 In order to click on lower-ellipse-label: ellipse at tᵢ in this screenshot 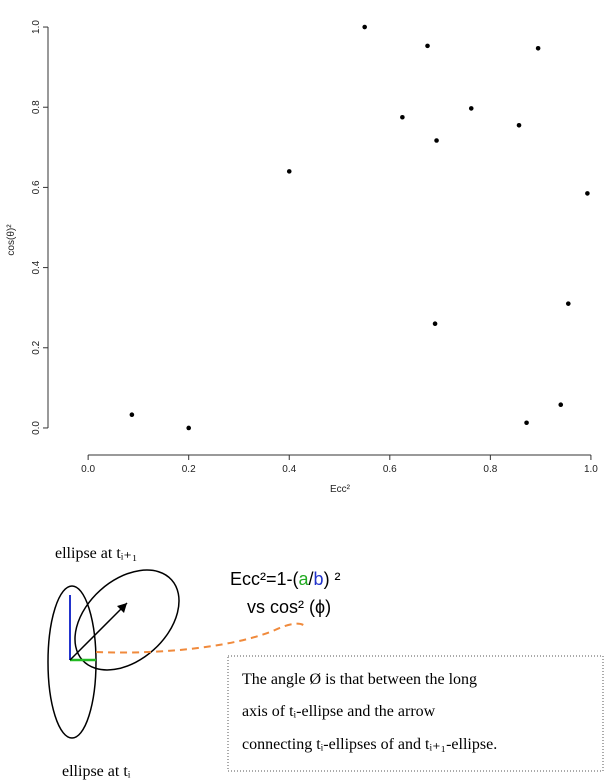, I will do `click(96, 771)`.